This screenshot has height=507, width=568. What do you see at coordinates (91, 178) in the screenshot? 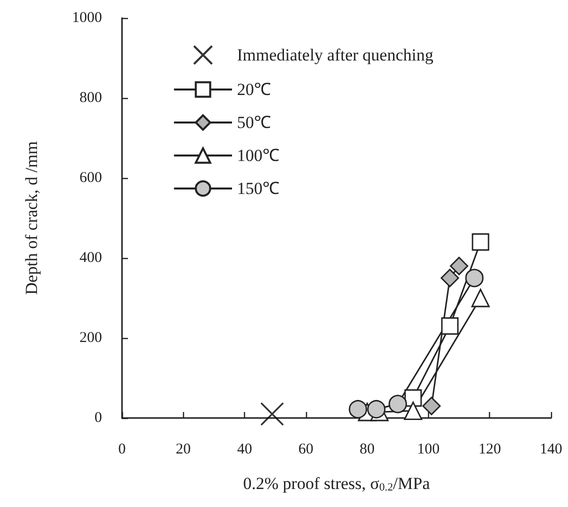
I see `y-tick-label: 600` at bounding box center [91, 178].